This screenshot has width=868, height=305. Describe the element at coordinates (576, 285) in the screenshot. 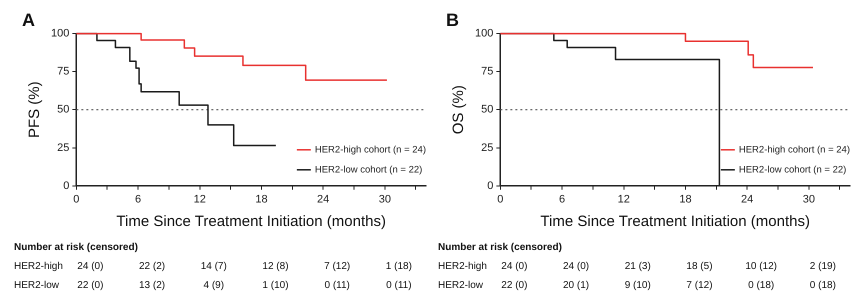

I see `text: 20 (1)` at that location.